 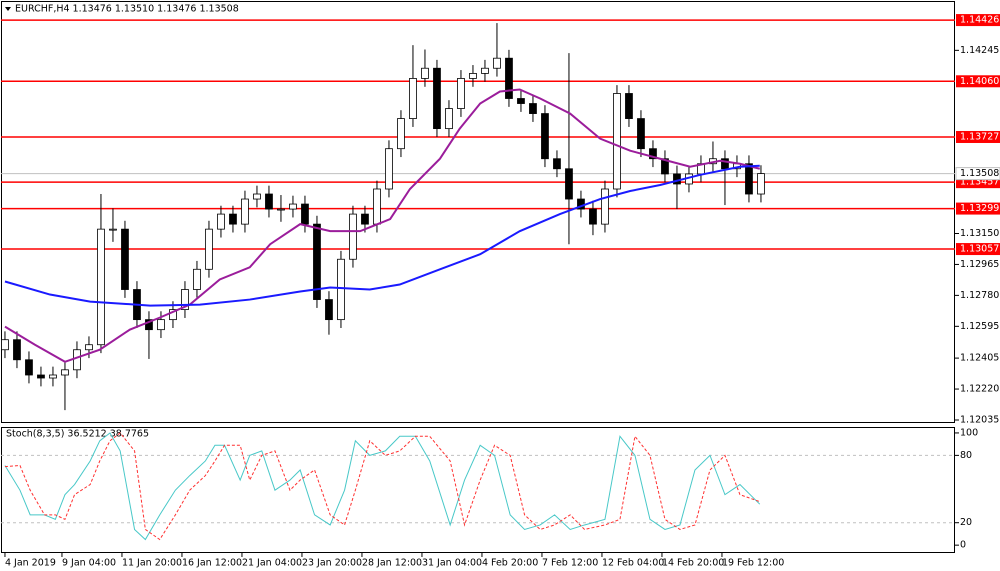 What do you see at coordinates (979, 264) in the screenshot?
I see `y-tick-label: 1.12965` at bounding box center [979, 264].